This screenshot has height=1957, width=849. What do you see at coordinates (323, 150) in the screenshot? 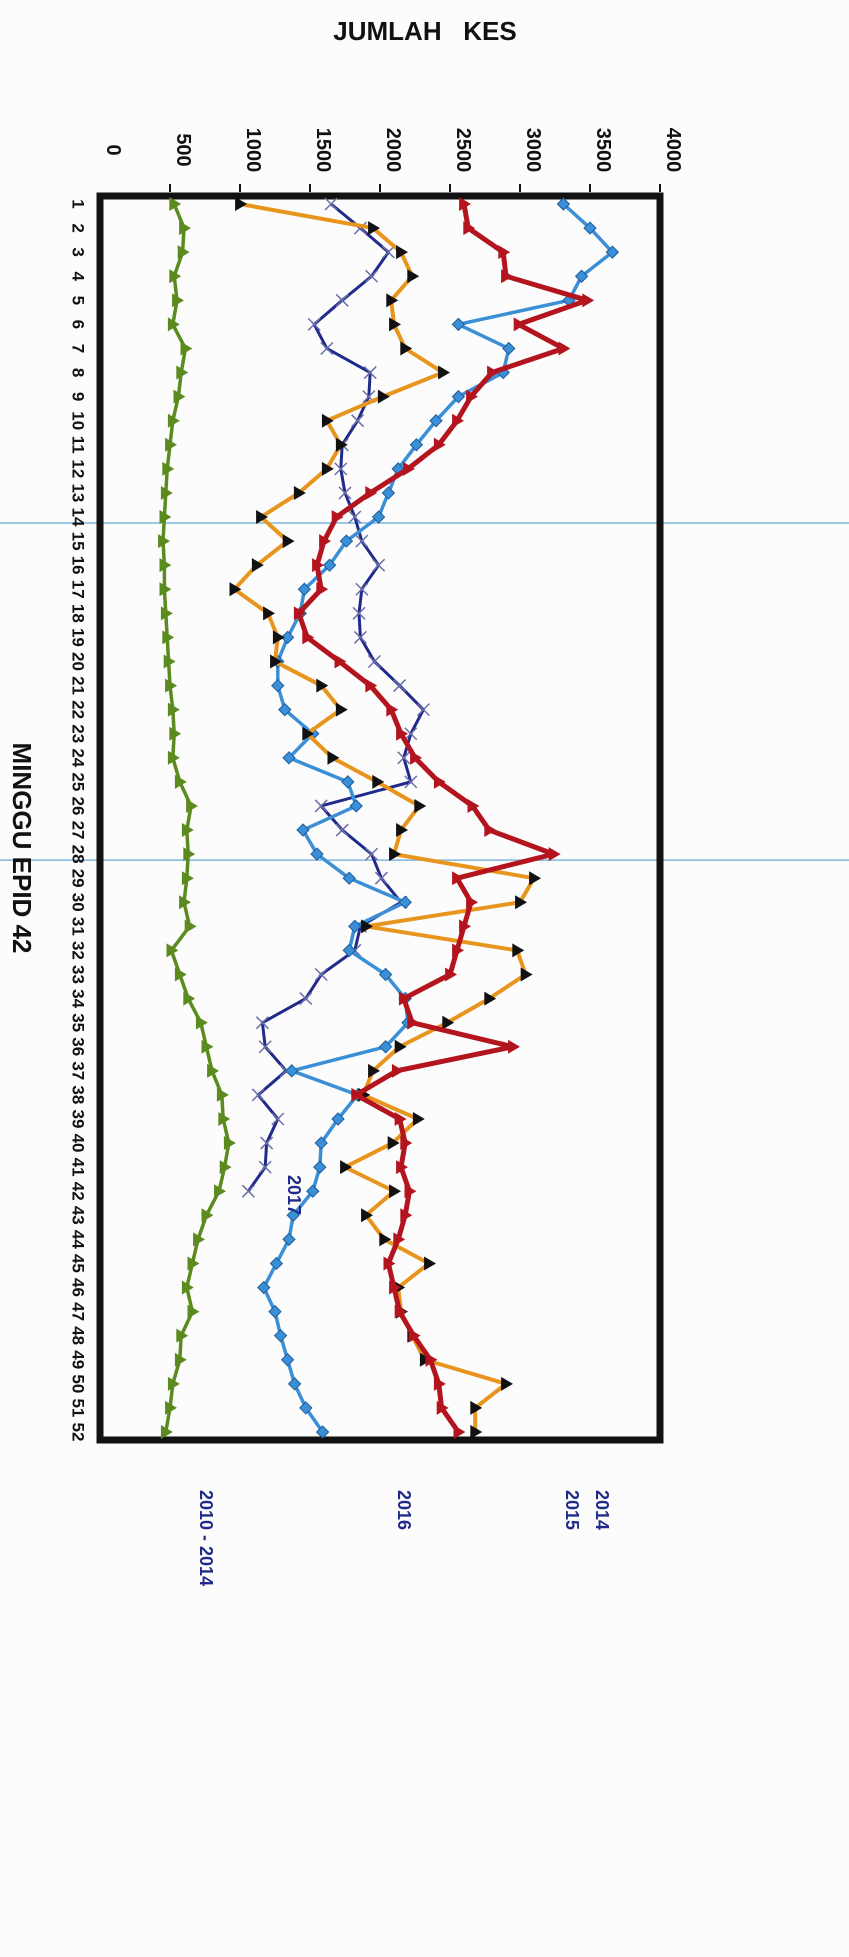
I see `y-tick-label: 1500` at bounding box center [323, 150].